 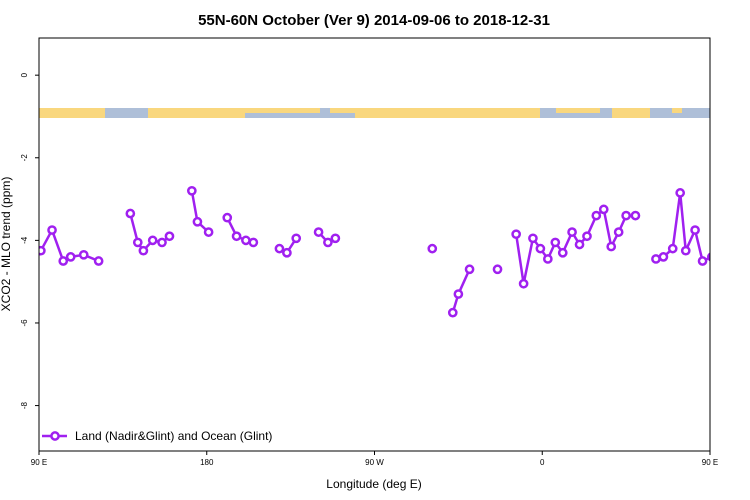 What do you see at coordinates (24, 74) in the screenshot?
I see `y-tick-label: 0` at bounding box center [24, 74].